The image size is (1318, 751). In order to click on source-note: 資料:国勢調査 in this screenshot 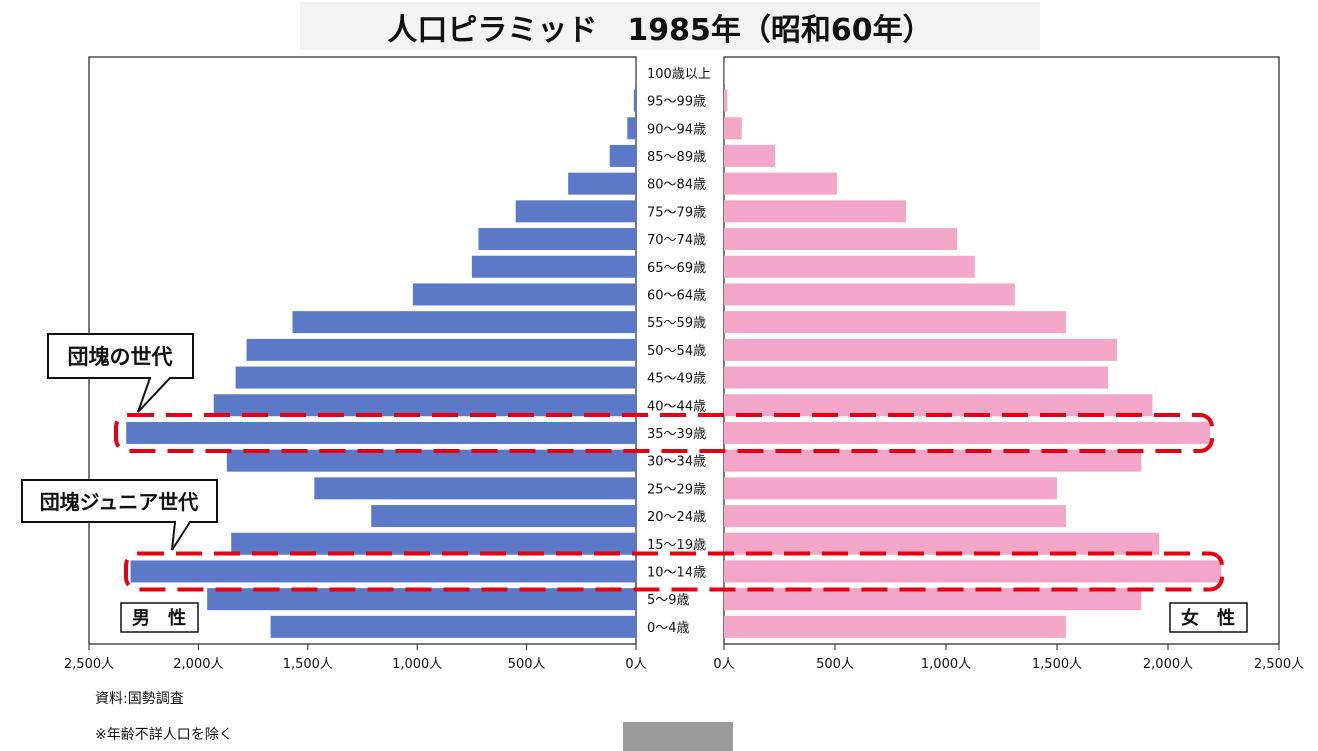, I will do `click(139, 699)`.